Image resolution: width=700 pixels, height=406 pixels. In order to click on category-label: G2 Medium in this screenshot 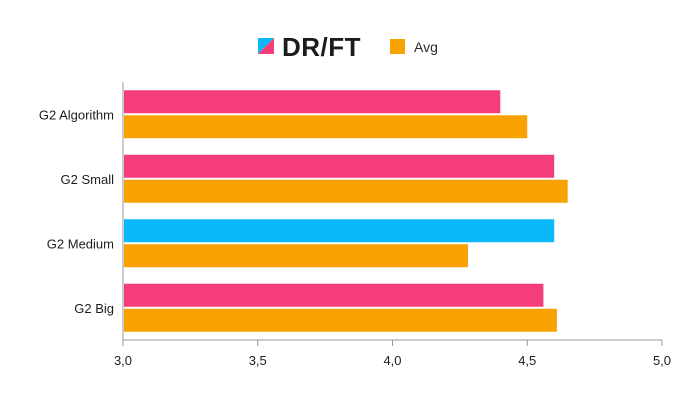, I will do `click(80, 243)`.